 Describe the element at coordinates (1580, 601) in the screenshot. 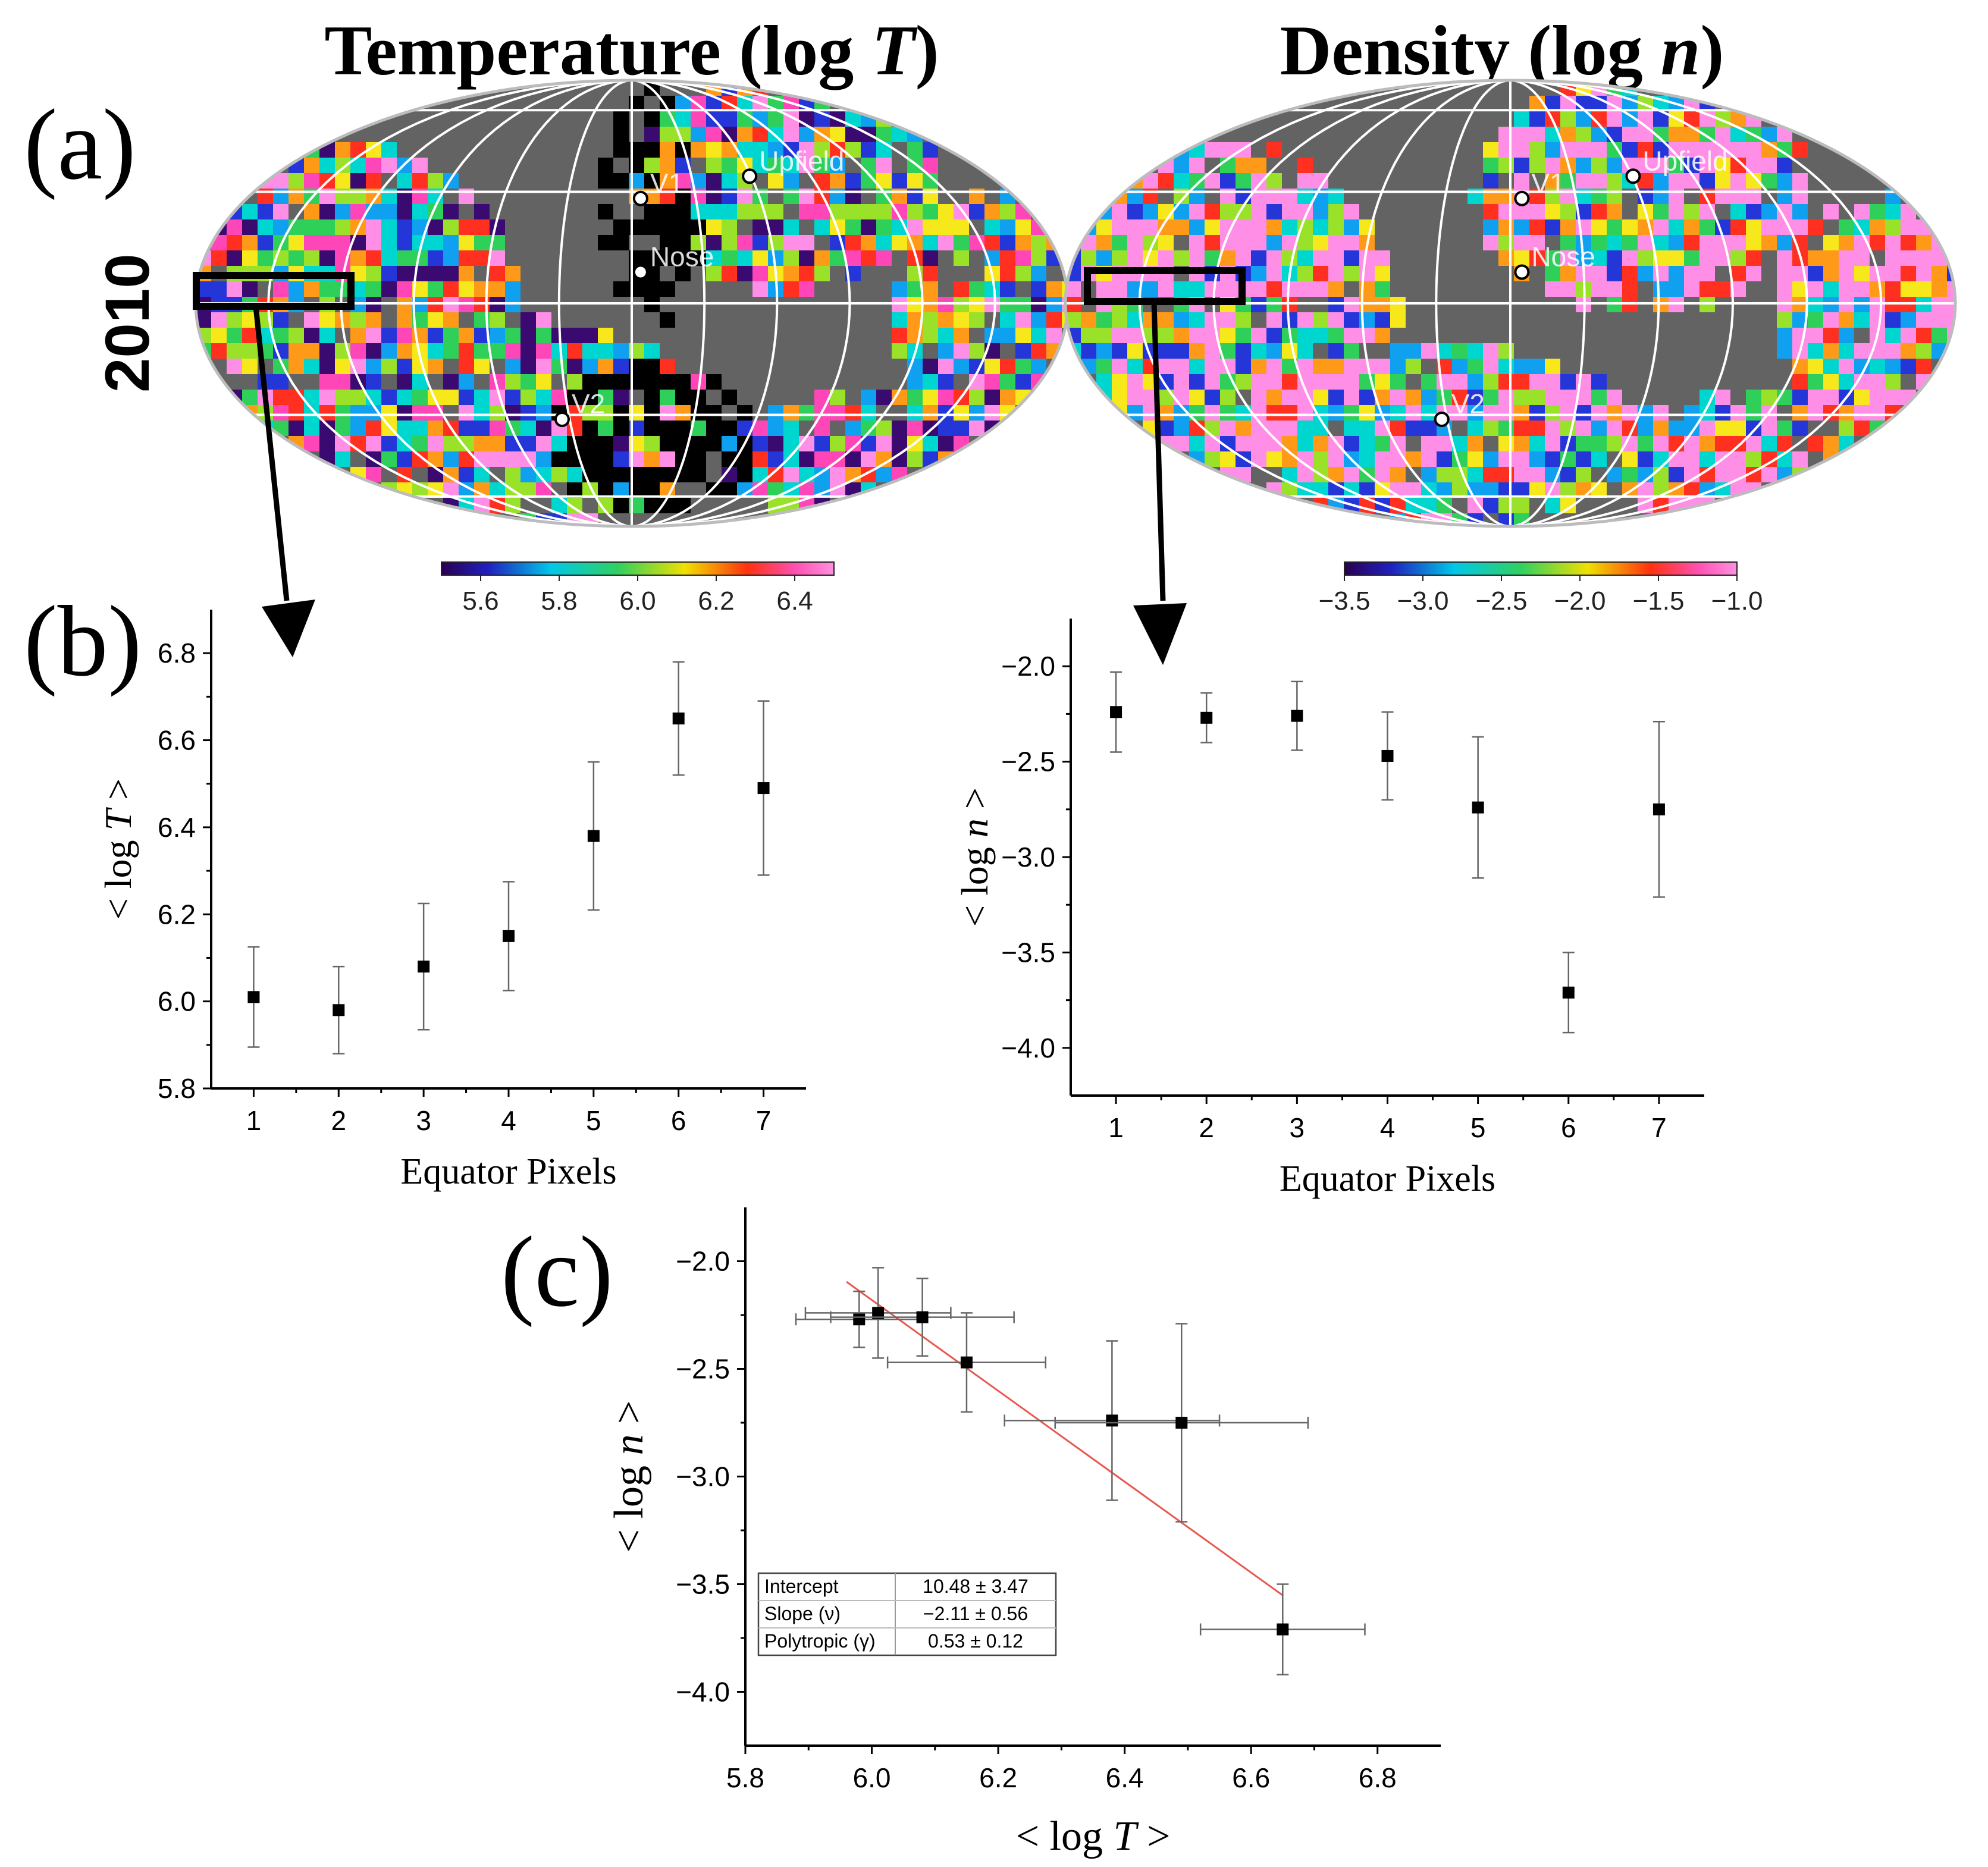

I see `colorbar-tick-label: −2.0` at that location.